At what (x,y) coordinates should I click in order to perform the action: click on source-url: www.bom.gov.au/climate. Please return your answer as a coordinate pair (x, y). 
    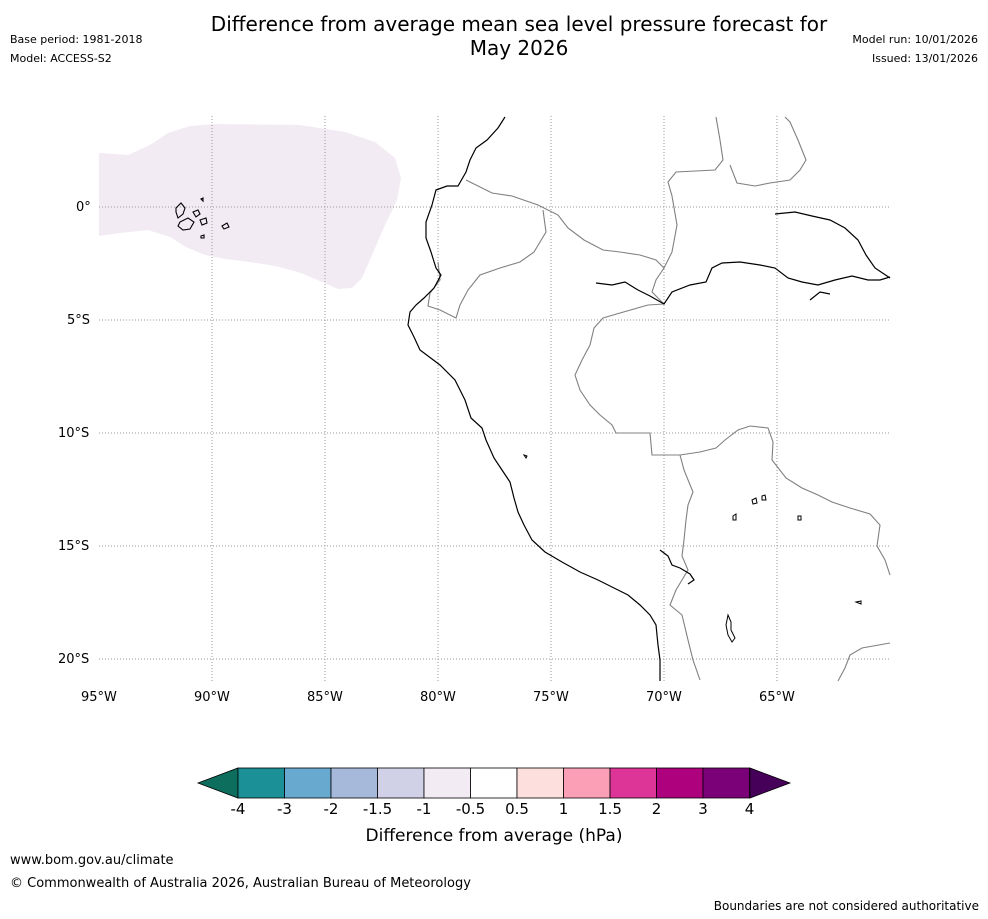
    Looking at the image, I should click on (92, 860).